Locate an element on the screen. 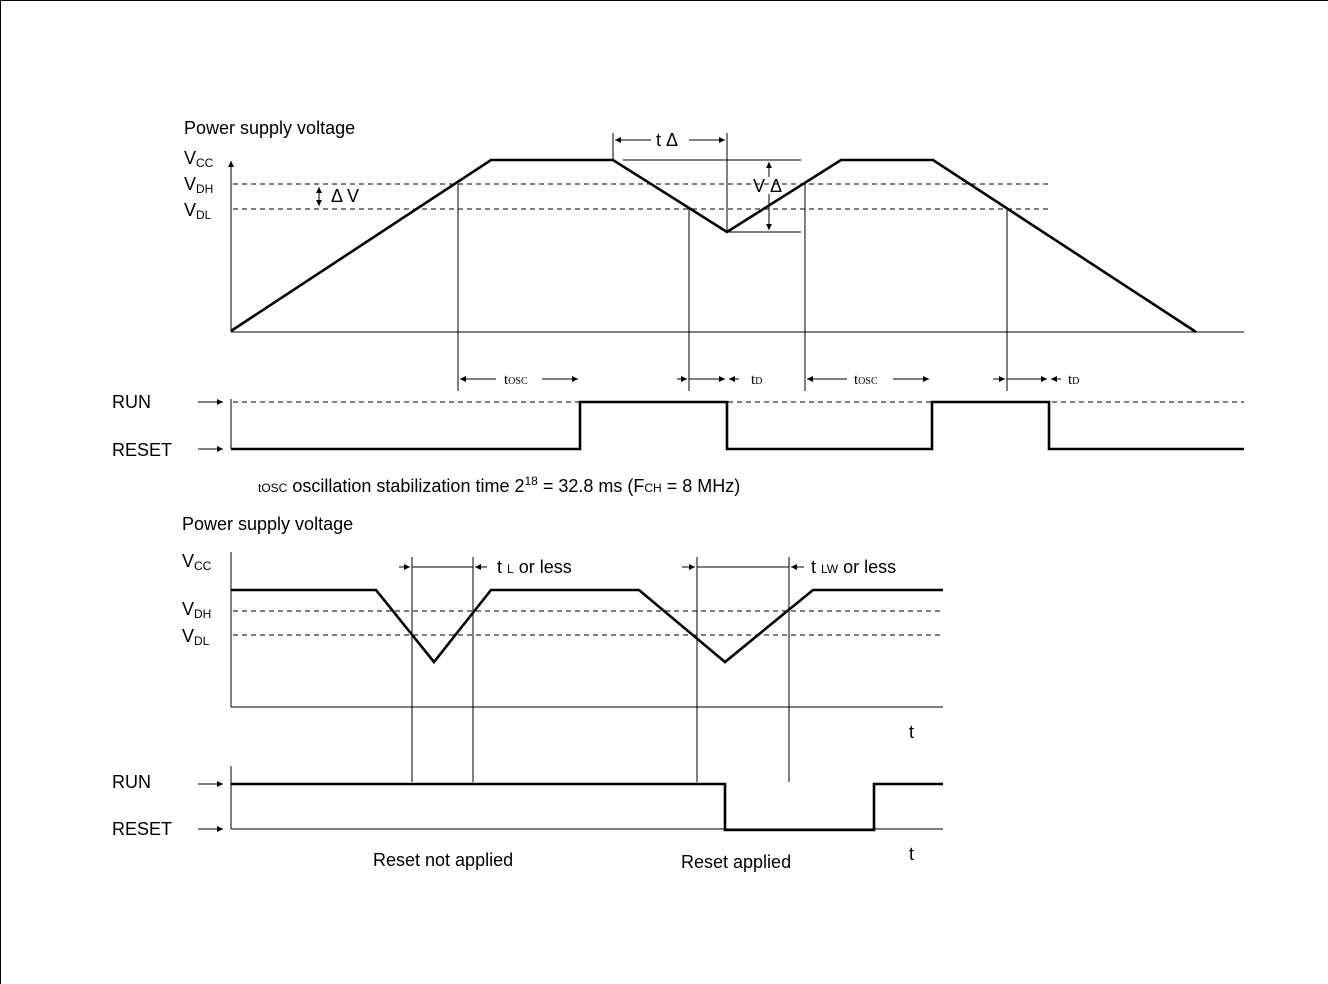  vdl-label-2: VDL is located at coordinates (196, 637).